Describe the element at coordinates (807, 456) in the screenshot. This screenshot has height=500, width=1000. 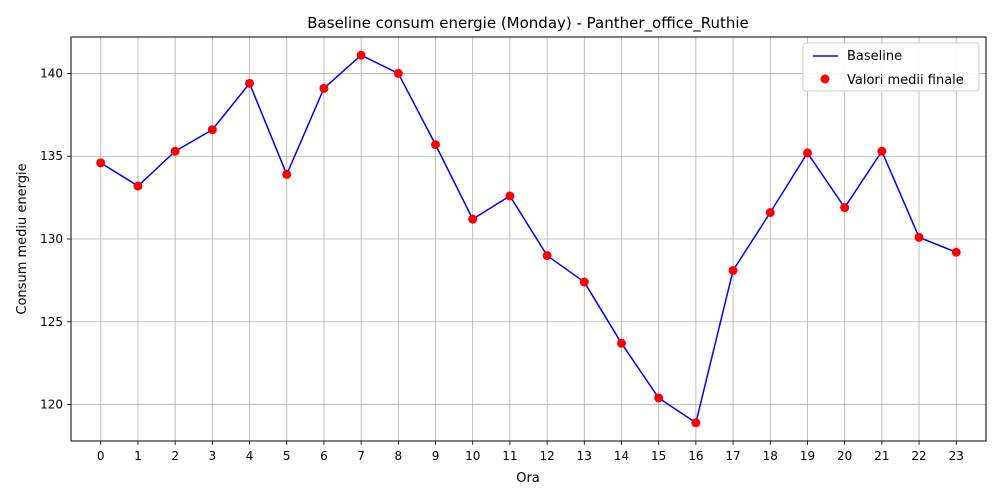
I see `x-tick-label: 19` at that location.